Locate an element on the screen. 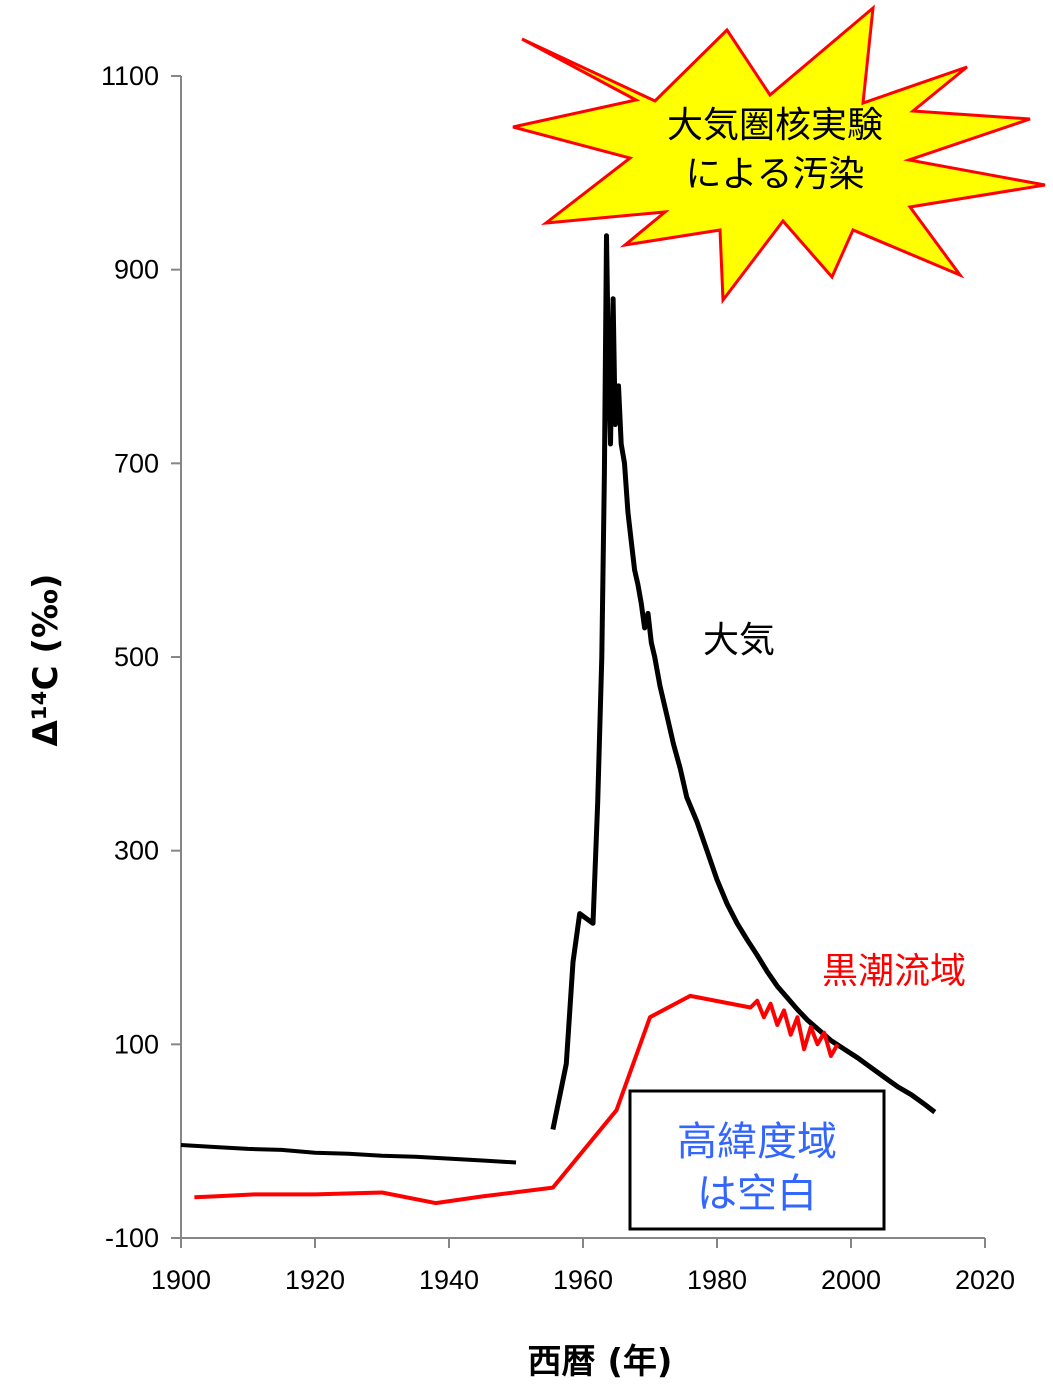 Image resolution: width=1053 pixels, height=1387 pixels. series-label-kuroshio: 黒潮流域 is located at coordinates (894, 971).